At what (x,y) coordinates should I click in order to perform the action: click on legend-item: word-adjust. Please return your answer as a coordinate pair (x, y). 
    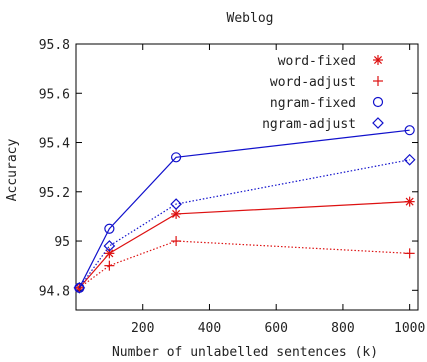
    Looking at the image, I should click on (326, 82).